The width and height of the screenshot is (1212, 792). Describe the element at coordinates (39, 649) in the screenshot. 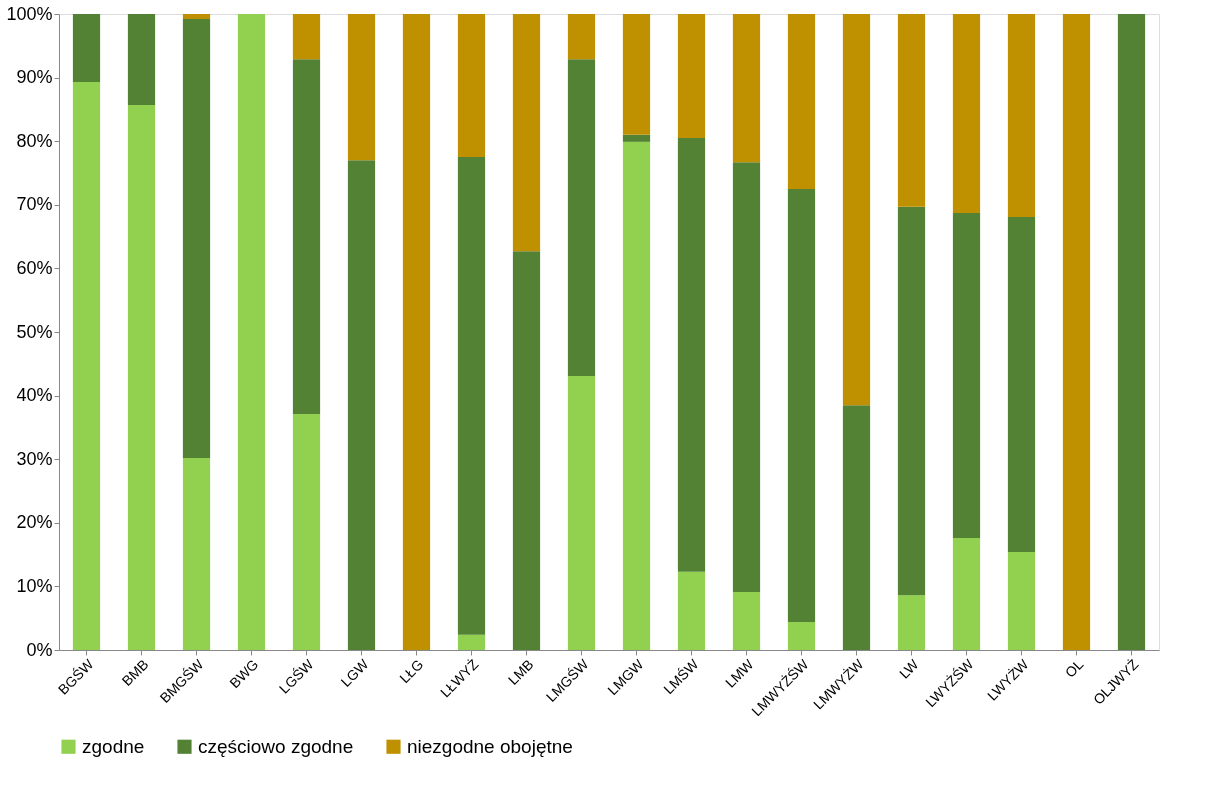

I see `y-tick-label: 0%` at that location.